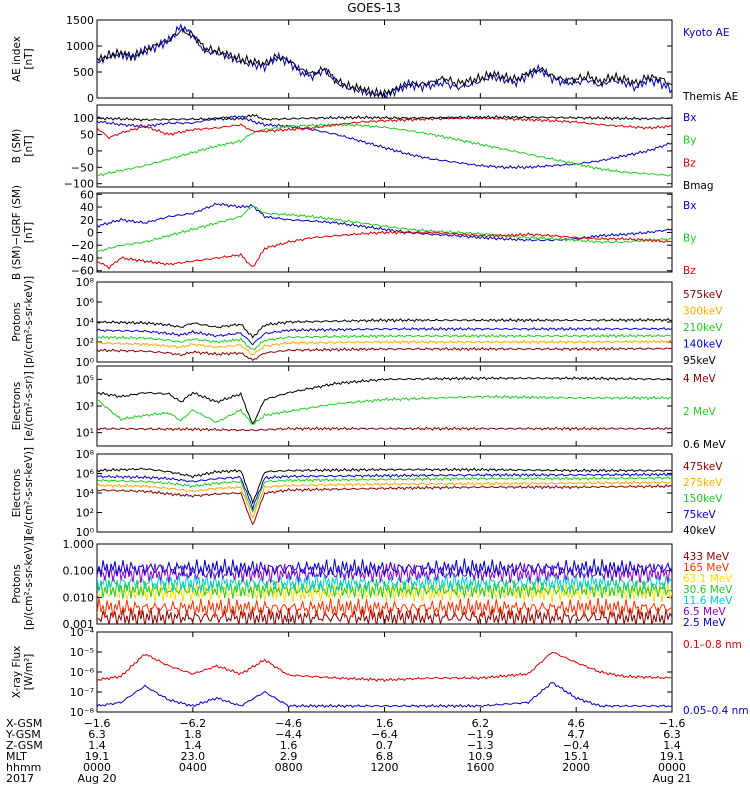  I want to click on x-tick-value: −1.6, so click(672, 723).